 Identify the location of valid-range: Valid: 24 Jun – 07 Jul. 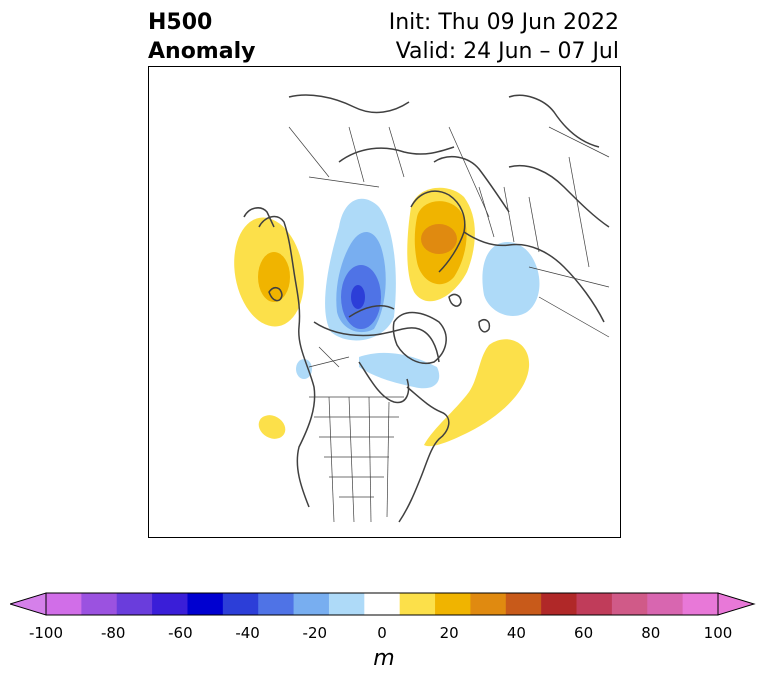
(507, 51).